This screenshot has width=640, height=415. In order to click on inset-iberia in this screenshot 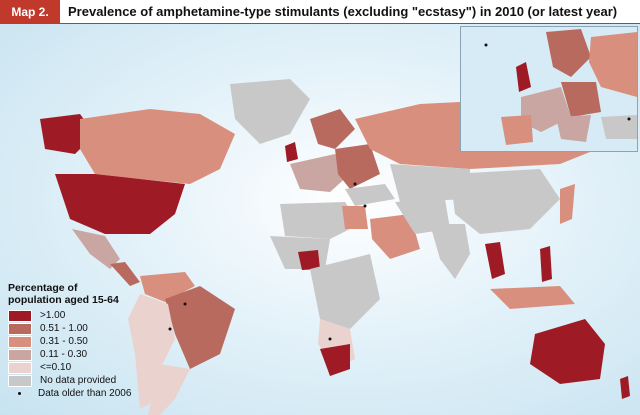, I will do `click(517, 130)`.